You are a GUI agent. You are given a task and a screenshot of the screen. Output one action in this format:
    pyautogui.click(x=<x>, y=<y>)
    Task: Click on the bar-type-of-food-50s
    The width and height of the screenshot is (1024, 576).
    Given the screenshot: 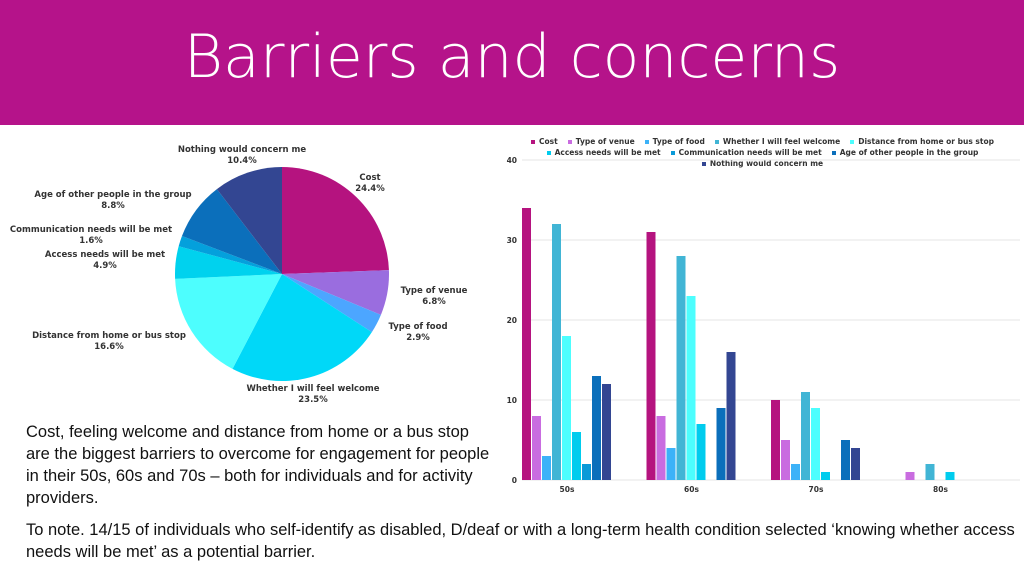 What is the action you would take?
    pyautogui.click(x=546, y=468)
    